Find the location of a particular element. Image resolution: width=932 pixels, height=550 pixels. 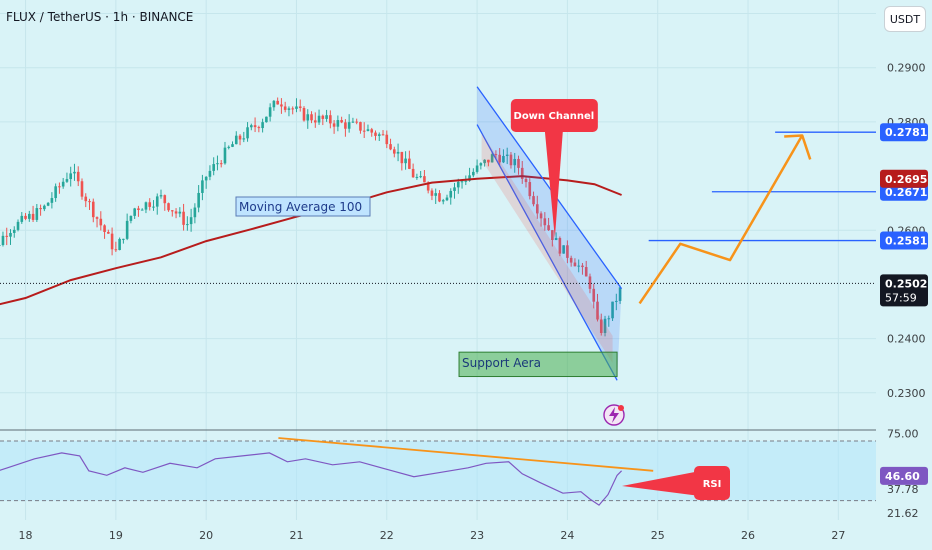

rsi-band is located at coordinates (438, 470).